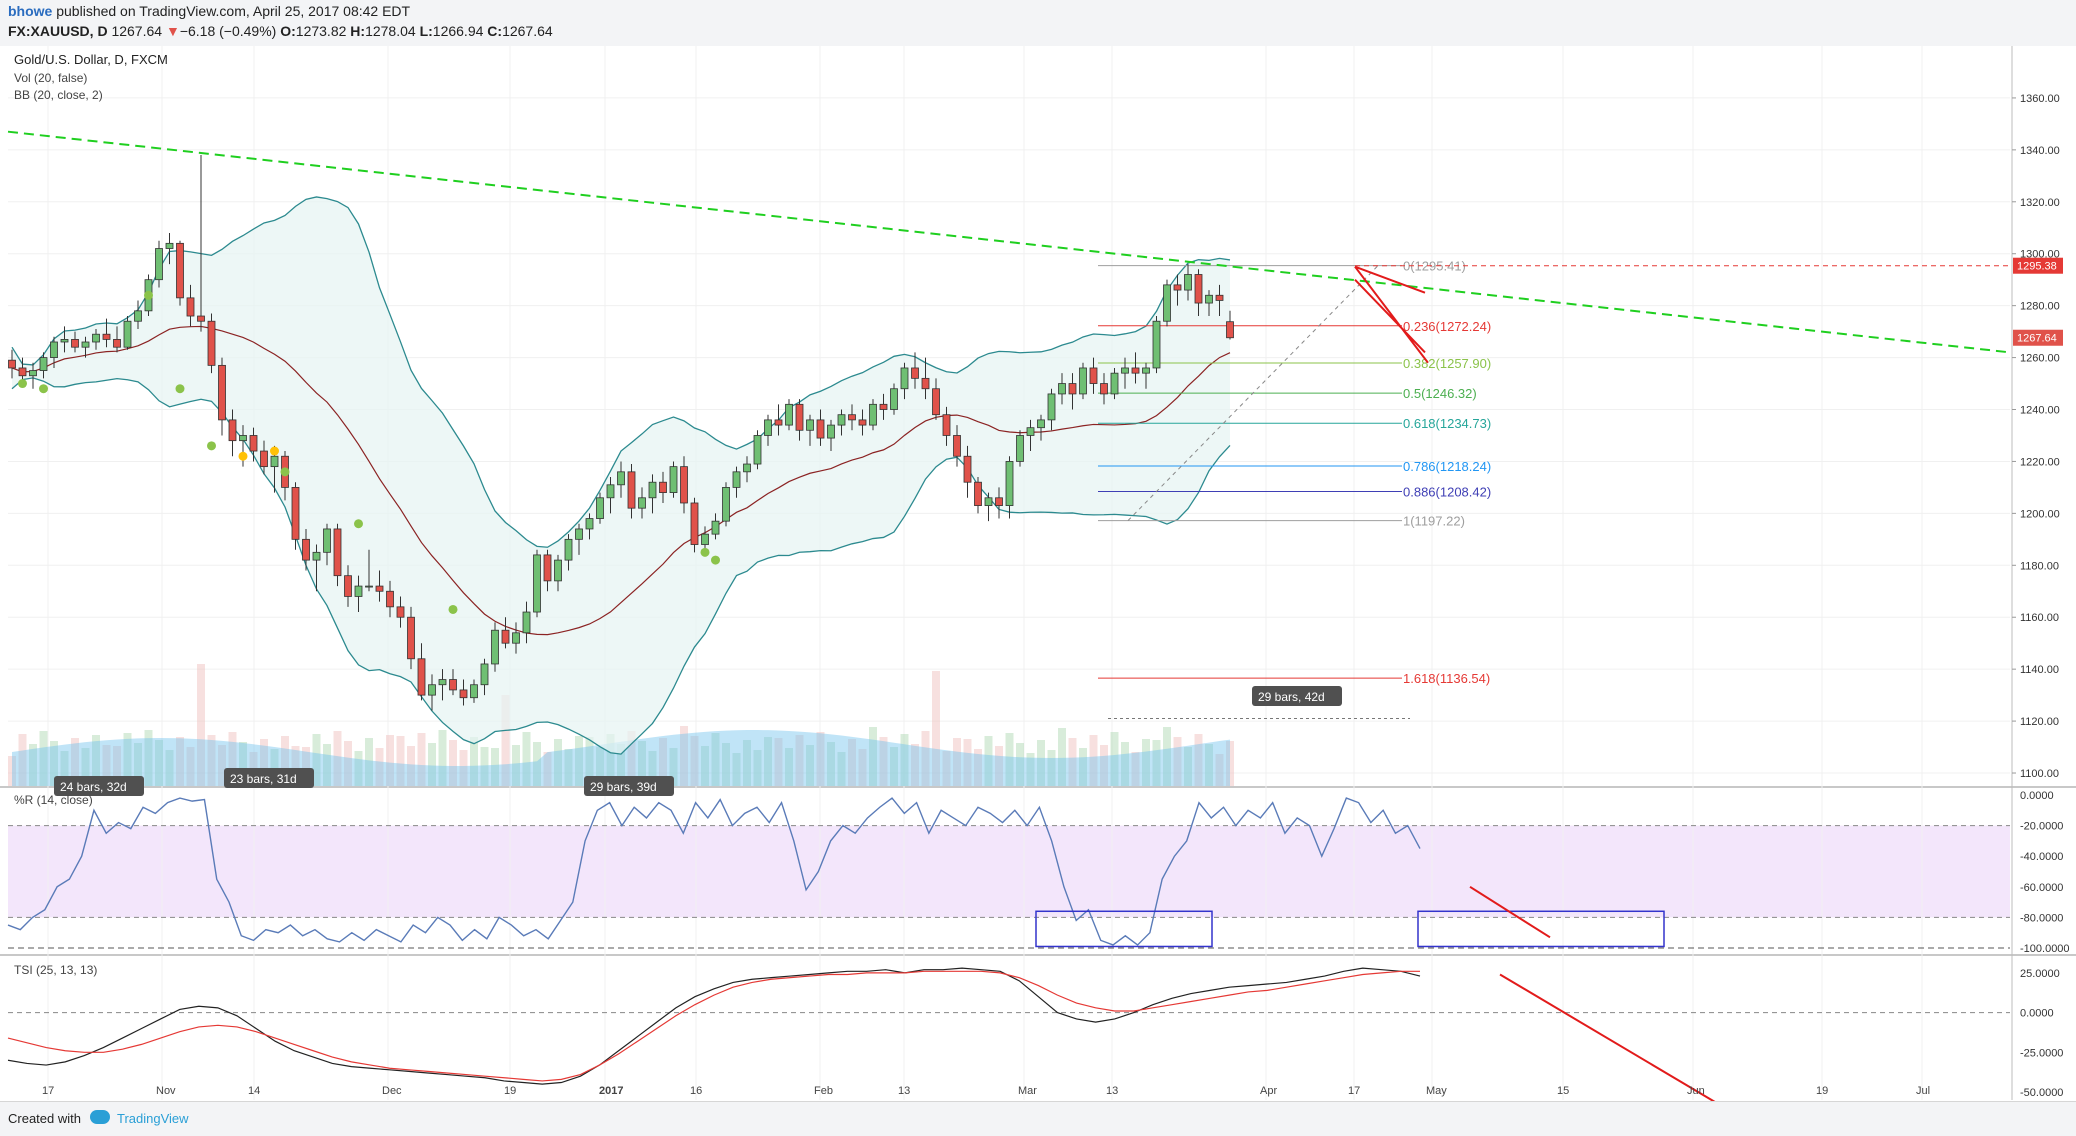 Image resolution: width=2076 pixels, height=1136 pixels. I want to click on drawn-arrow, so click(1510, 912).